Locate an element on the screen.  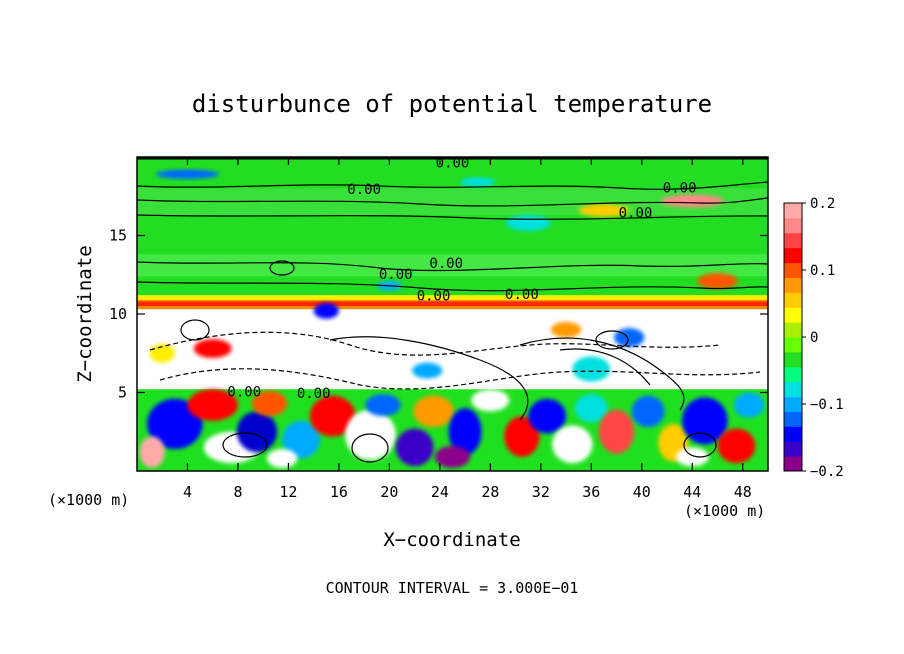
x-tick-label: 16 is located at coordinates (339, 492).